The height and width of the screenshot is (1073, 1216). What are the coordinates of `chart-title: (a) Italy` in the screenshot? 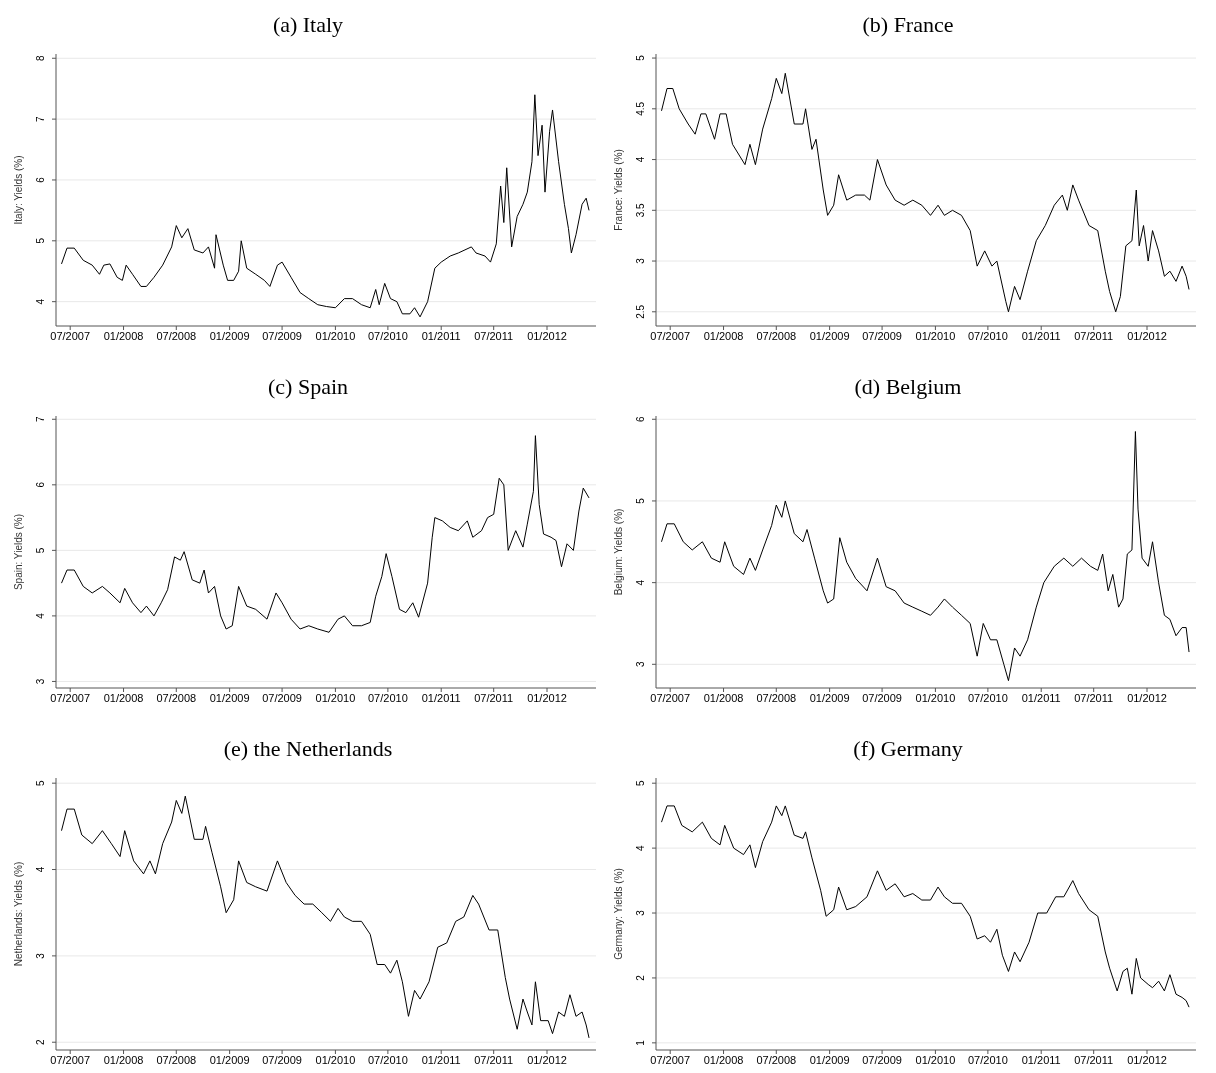 It's located at (308, 25).